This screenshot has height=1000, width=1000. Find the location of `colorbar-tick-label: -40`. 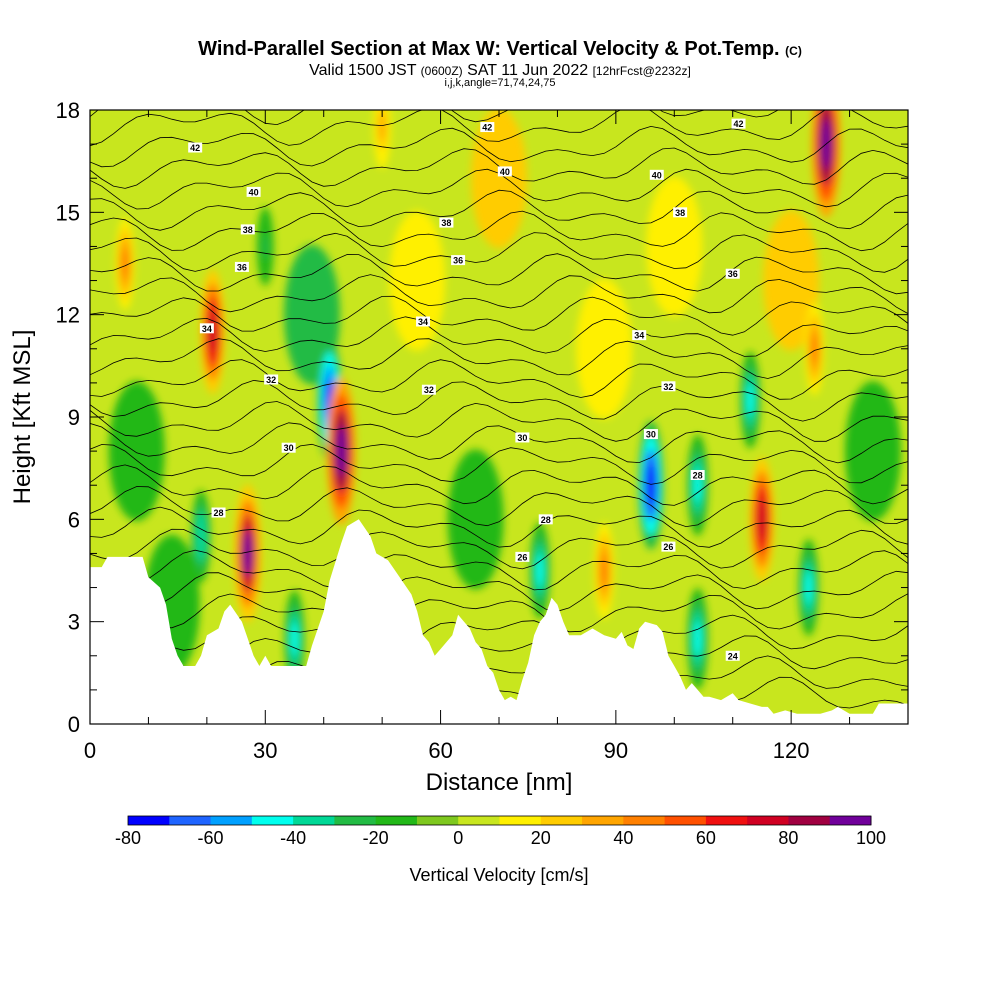

colorbar-tick-label: -40 is located at coordinates (293, 838).